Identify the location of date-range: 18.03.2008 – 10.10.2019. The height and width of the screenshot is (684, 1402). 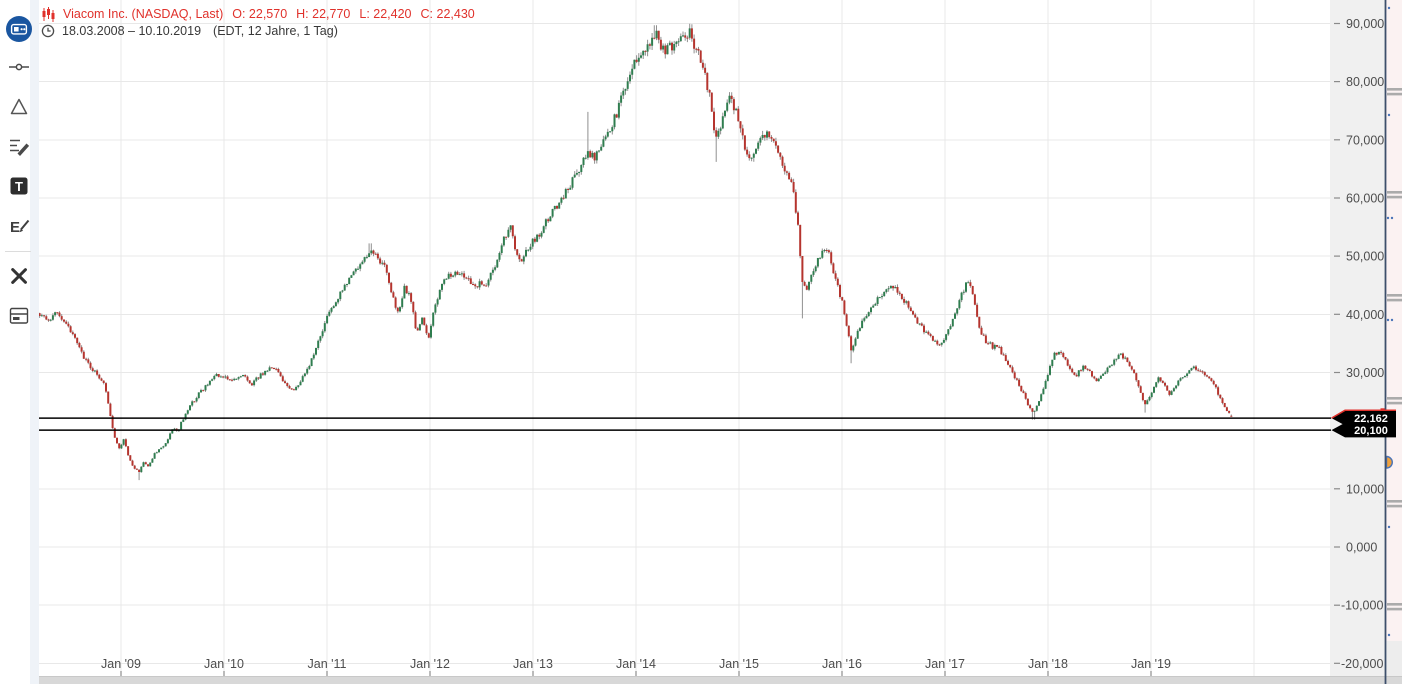
(132, 31).